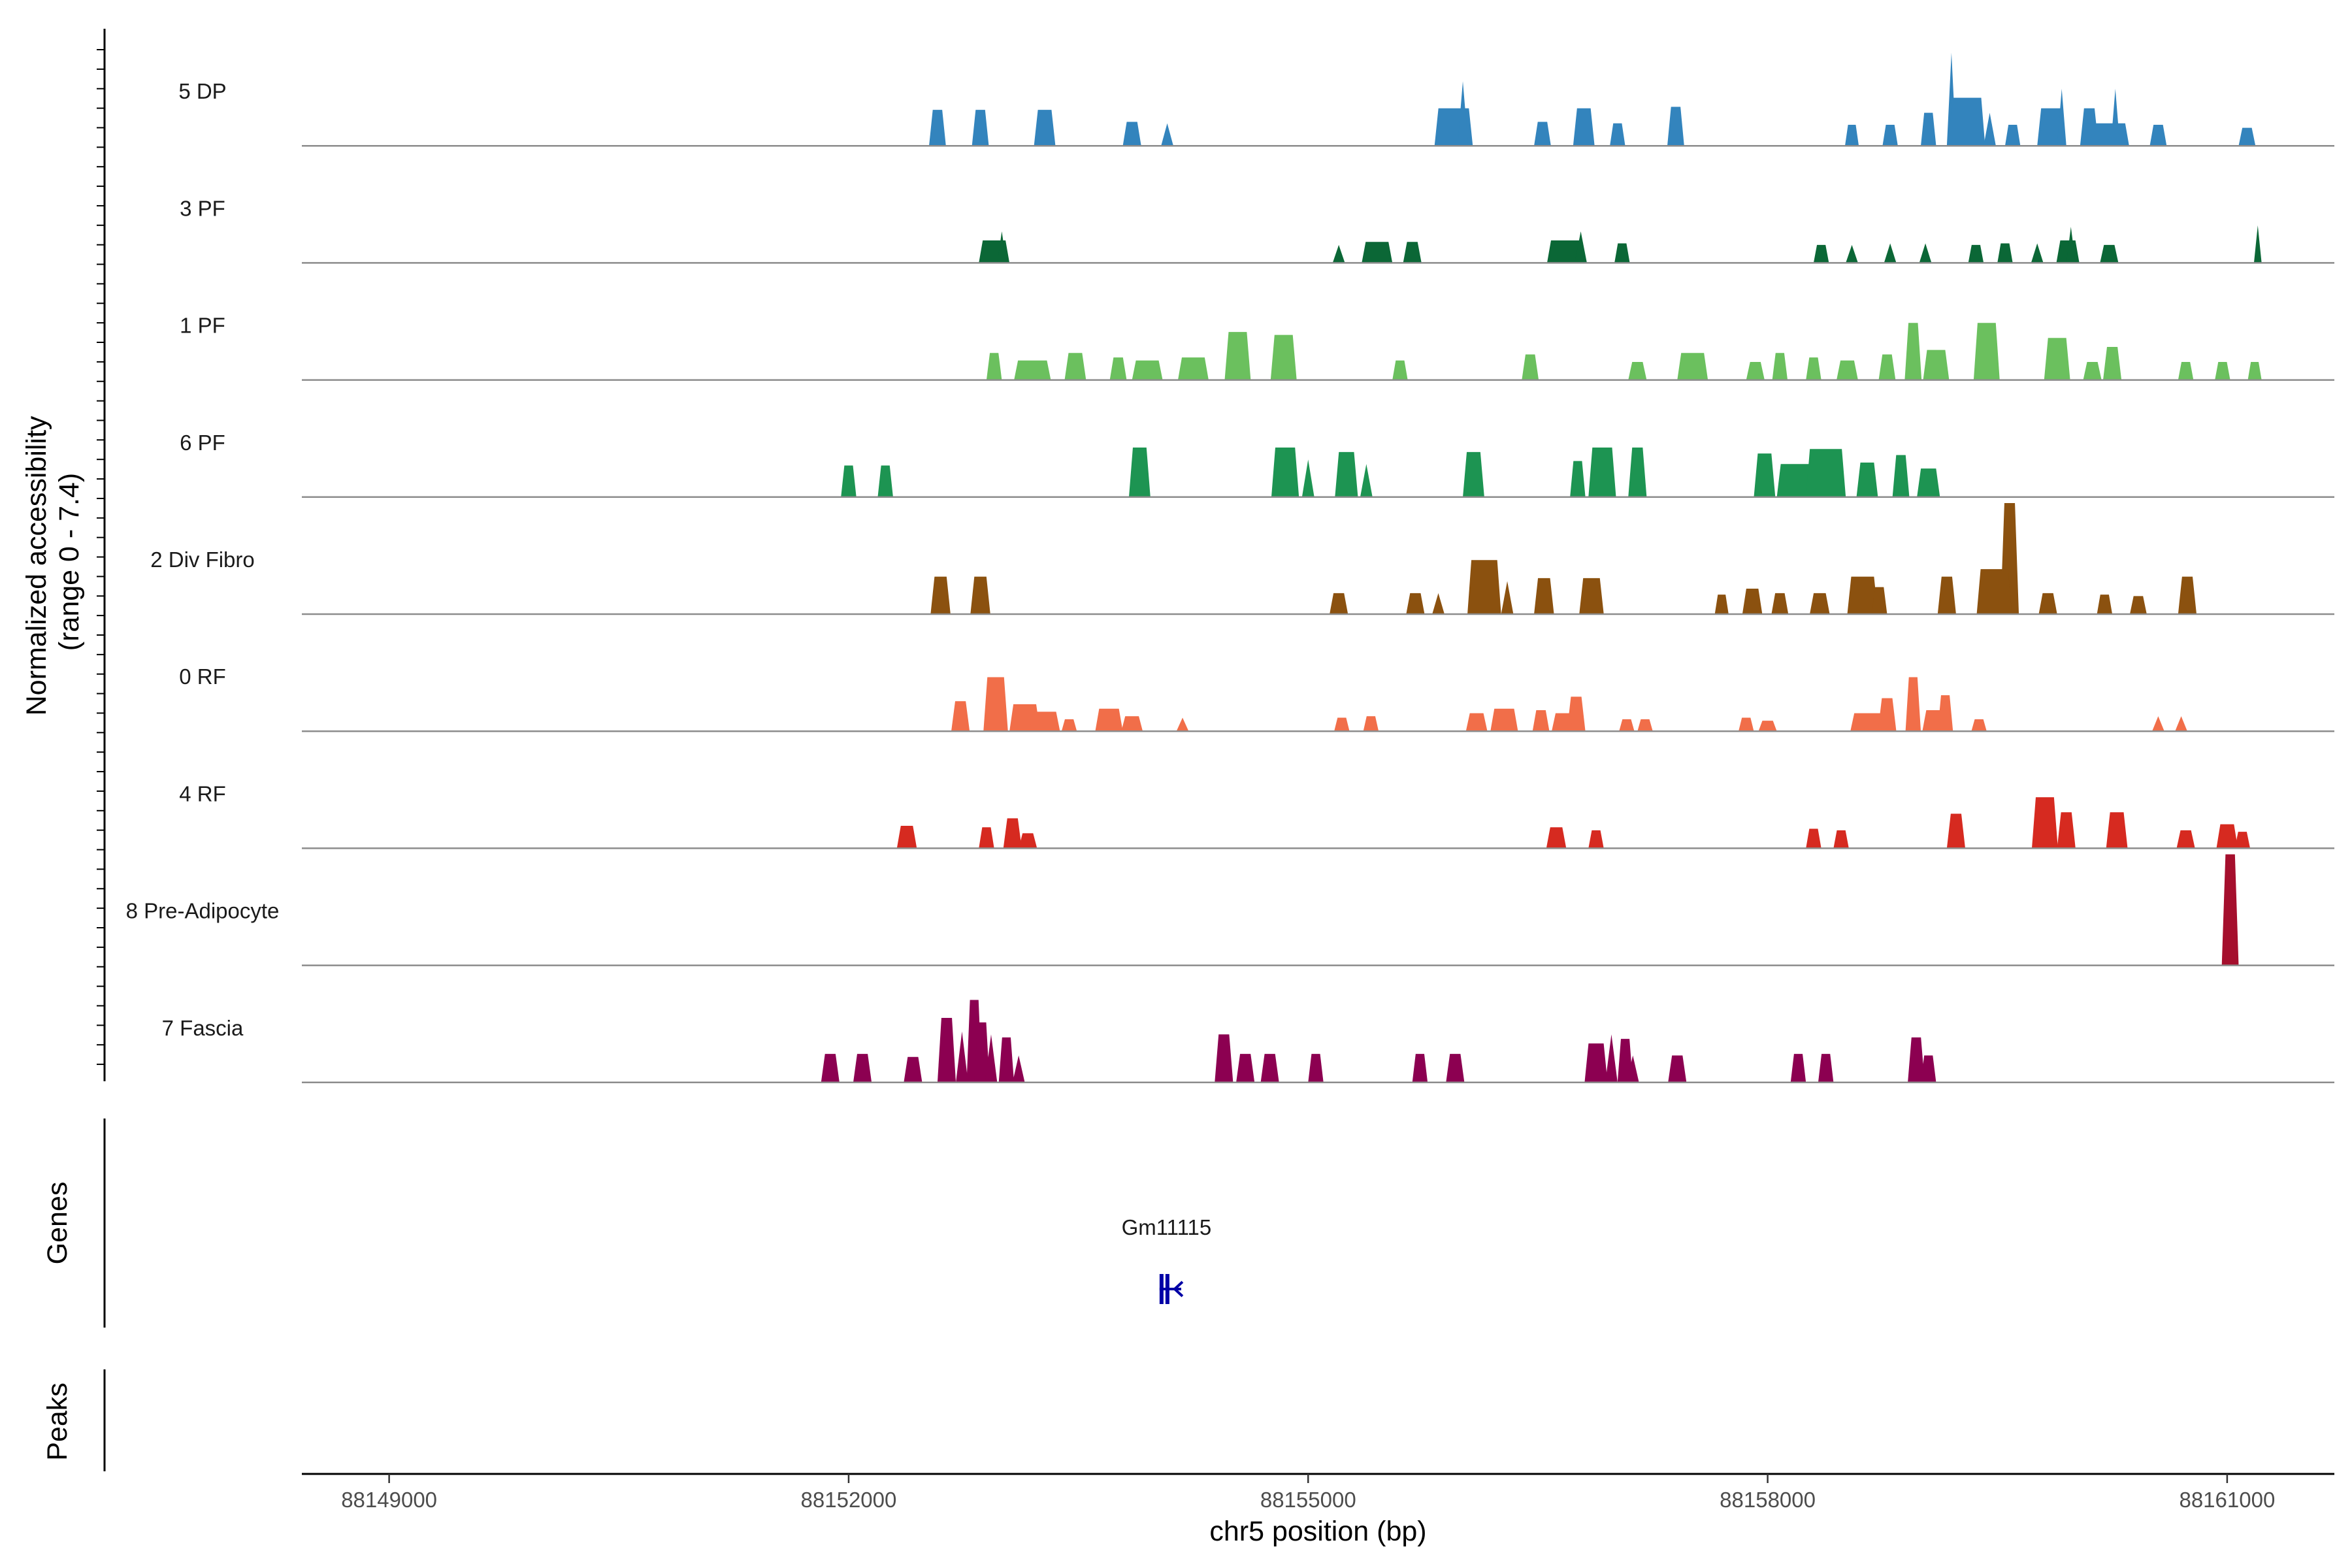 The image size is (2352, 1568). What do you see at coordinates (202, 91) in the screenshot?
I see `track-label-5-dp: 5 DP` at bounding box center [202, 91].